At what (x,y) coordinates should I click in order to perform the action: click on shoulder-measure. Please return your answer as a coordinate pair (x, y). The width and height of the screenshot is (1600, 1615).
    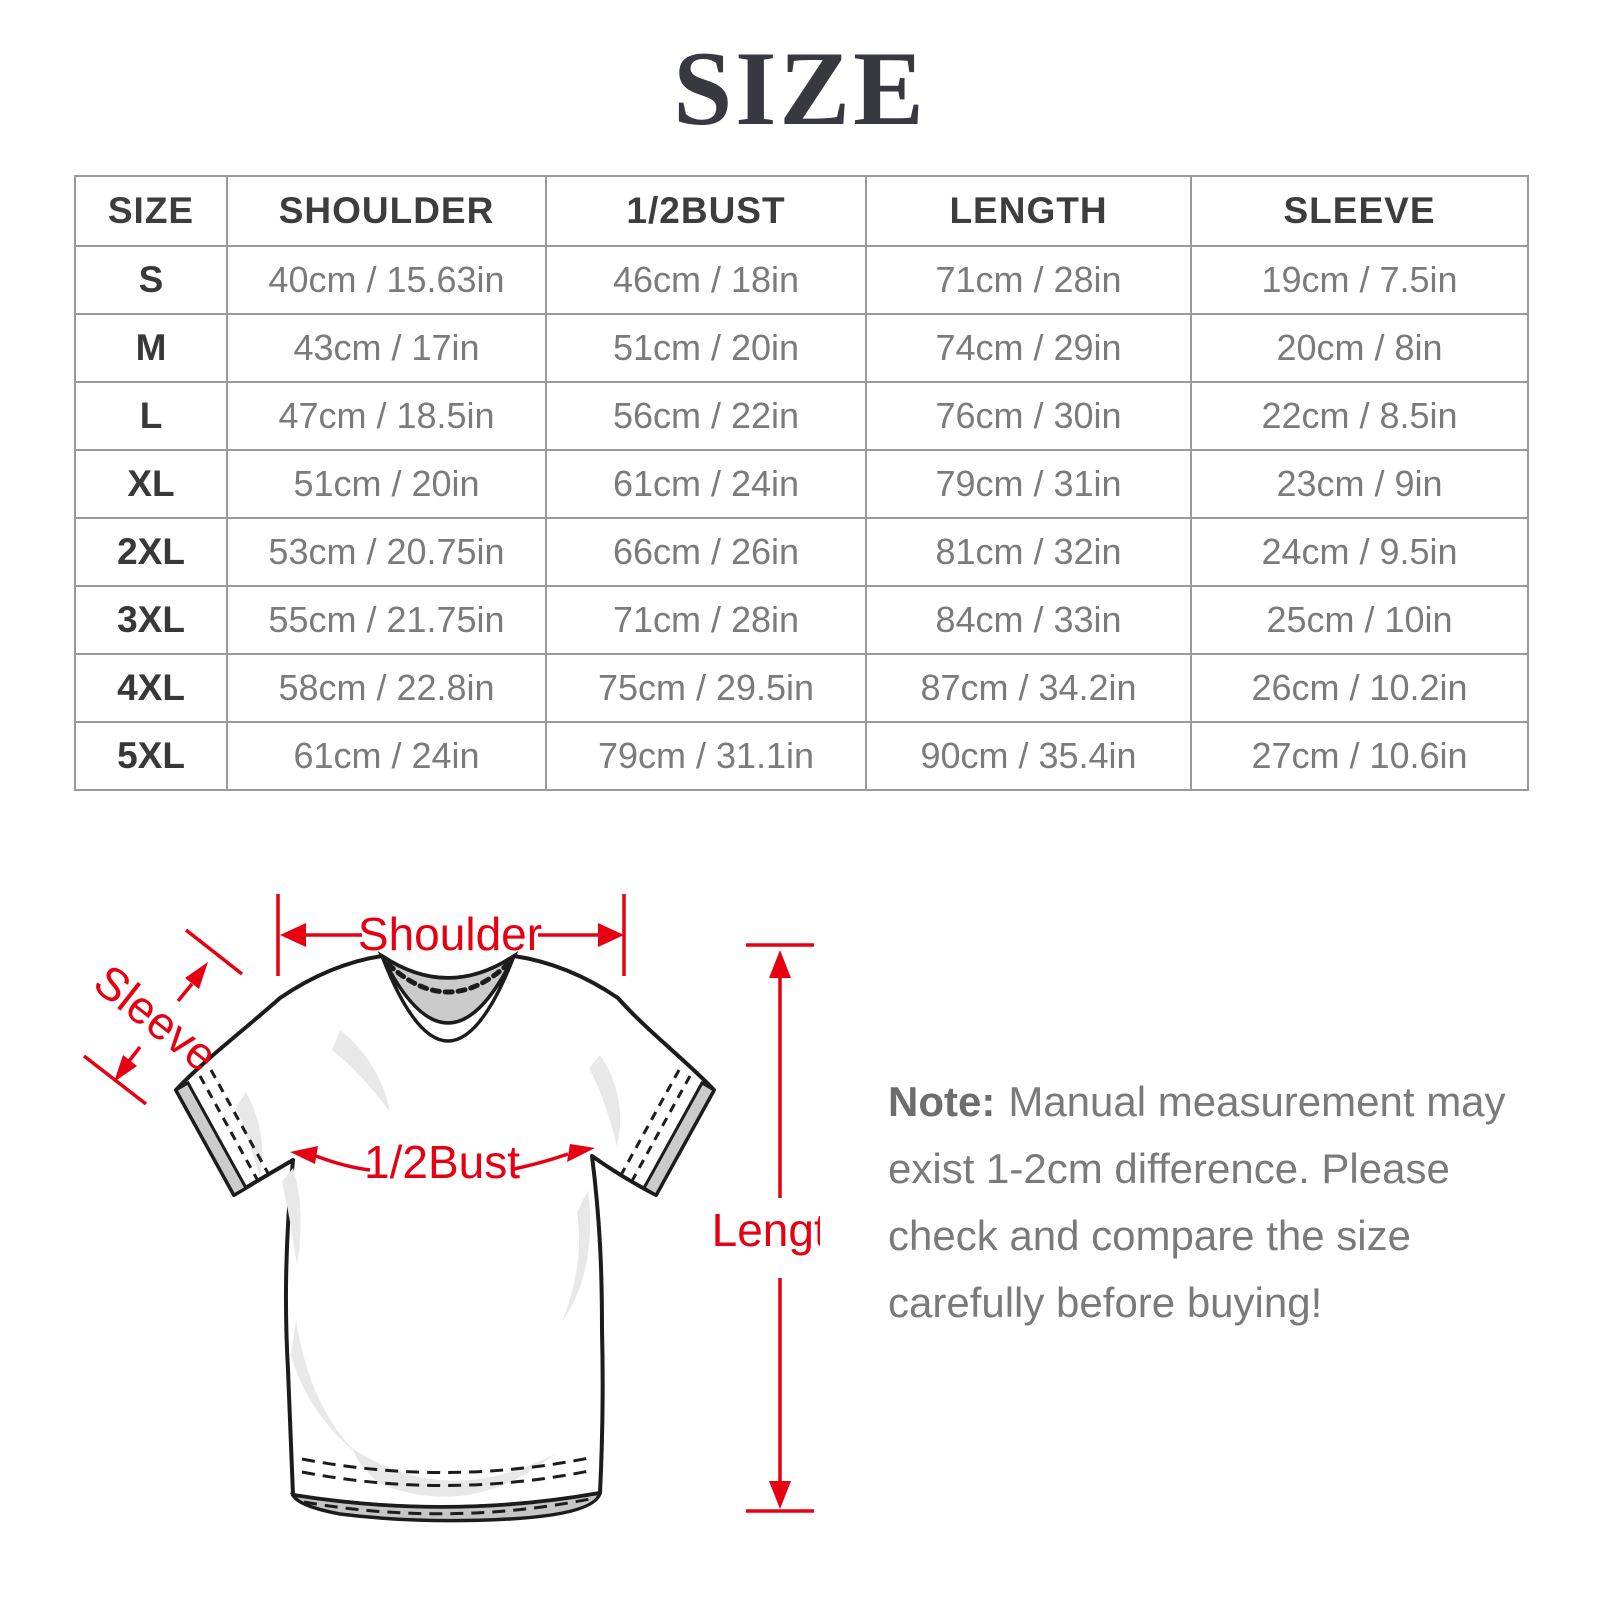
    Looking at the image, I should click on (451, 935).